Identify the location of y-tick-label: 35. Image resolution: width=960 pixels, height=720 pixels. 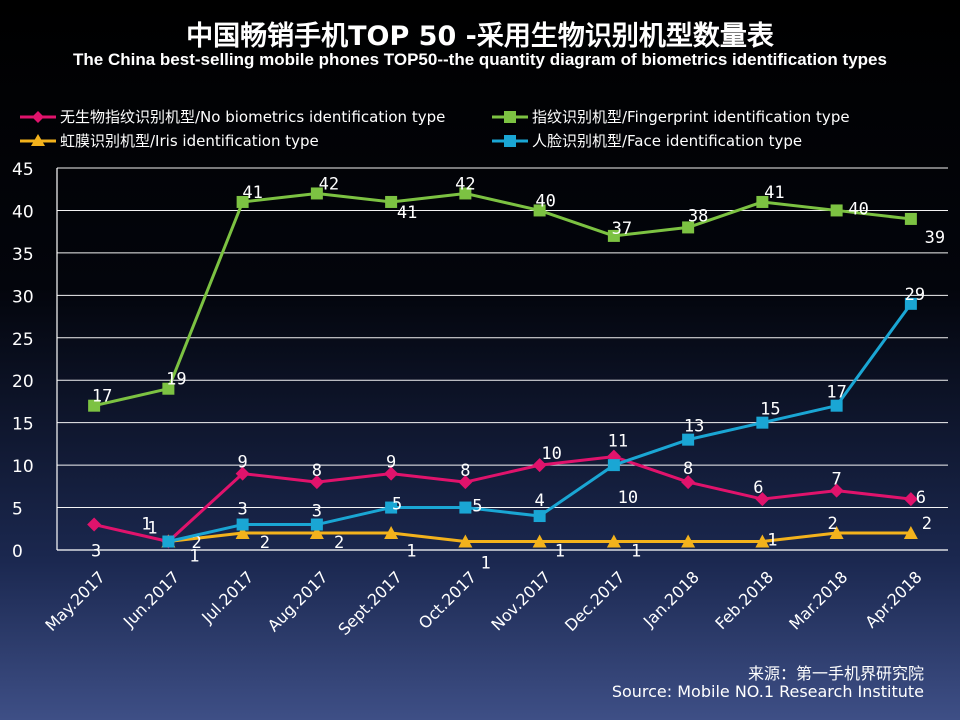
(23, 255).